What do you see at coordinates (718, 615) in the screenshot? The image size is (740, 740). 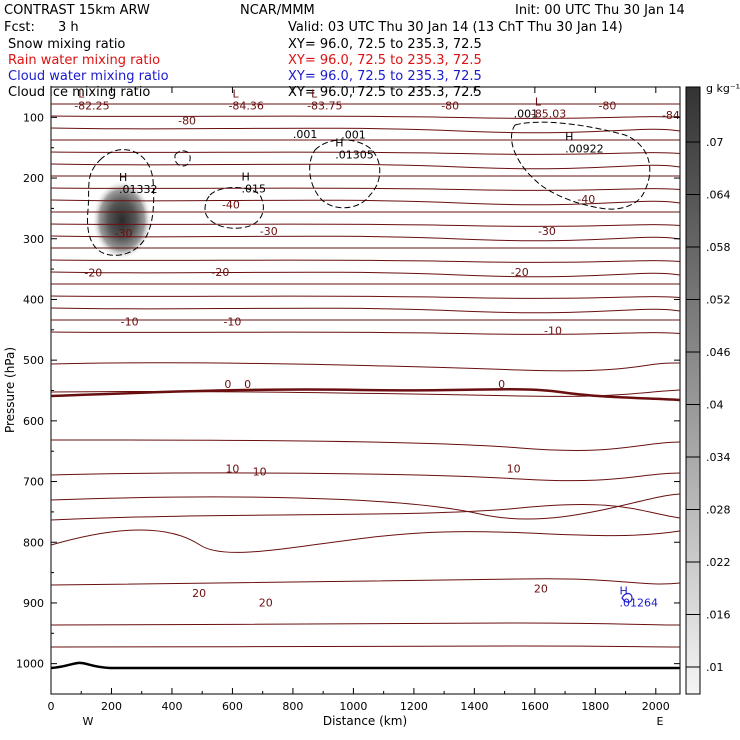 I see `colorbar-label: .016` at bounding box center [718, 615].